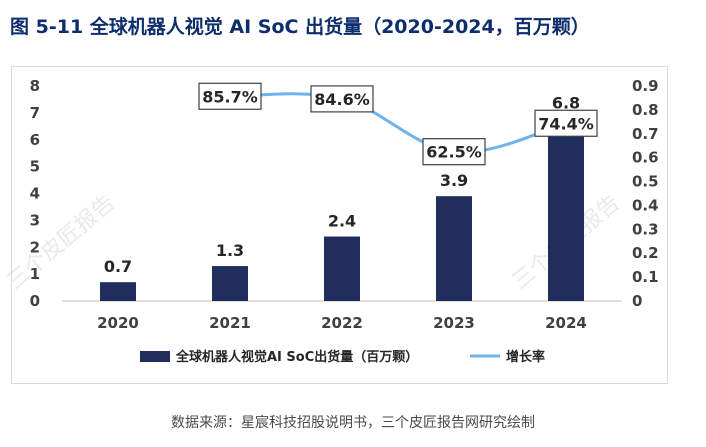 The height and width of the screenshot is (447, 706). Describe the element at coordinates (645, 277) in the screenshot. I see `y-right-tick-label: 0.1` at that location.